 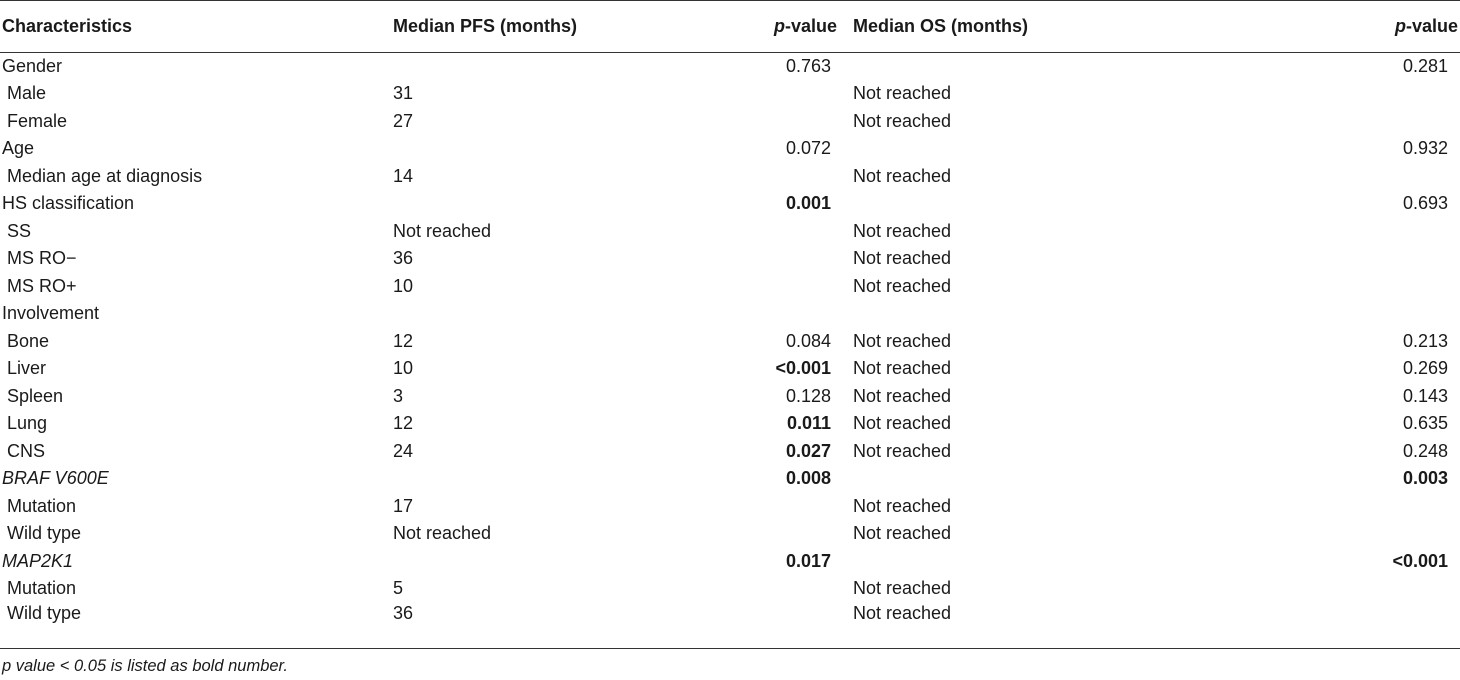 I want to click on os-p-value-cell: 0.213, so click(x=1425, y=340).